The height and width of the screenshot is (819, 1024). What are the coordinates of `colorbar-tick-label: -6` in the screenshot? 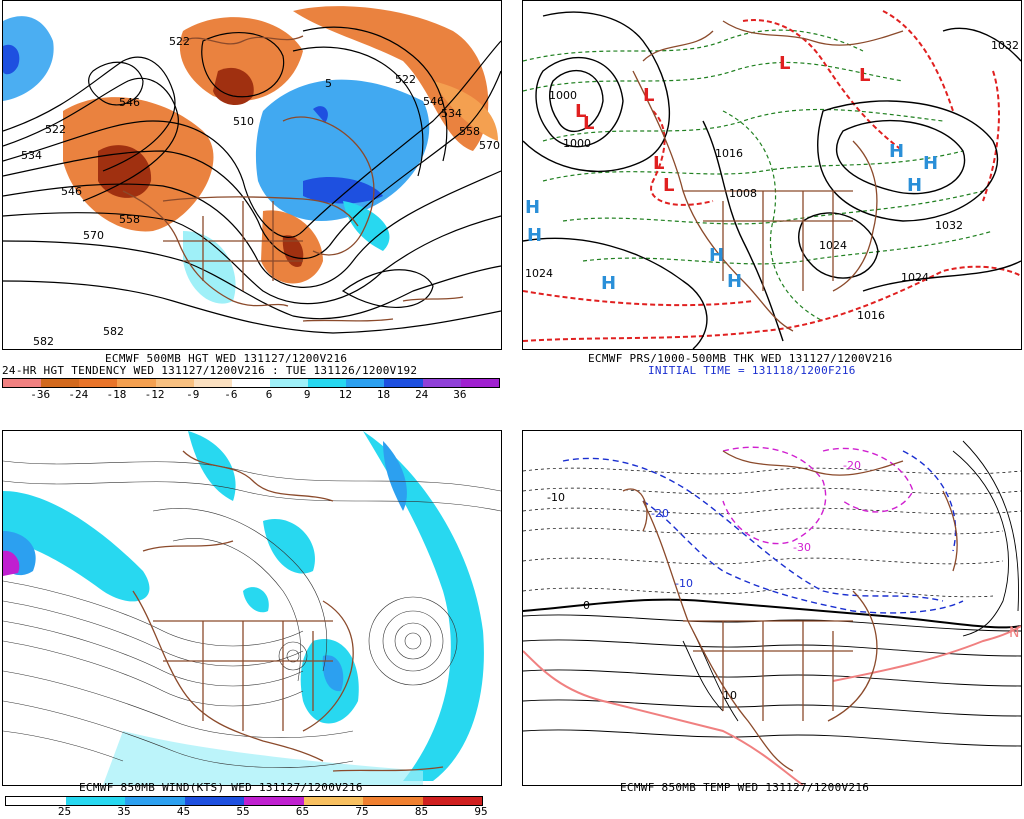 It's located at (231, 394).